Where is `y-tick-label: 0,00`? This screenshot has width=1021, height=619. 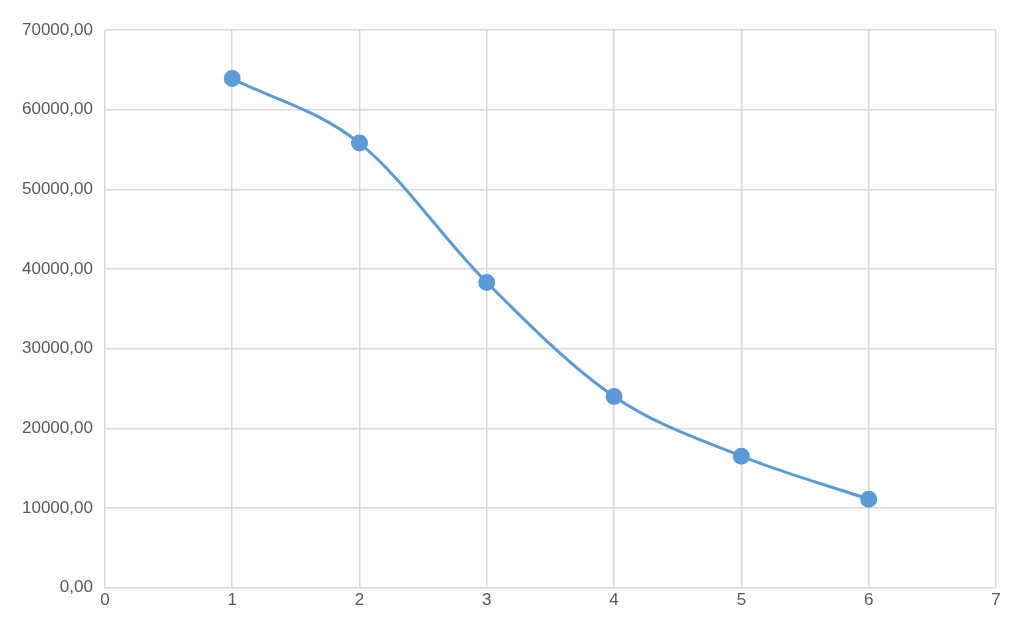 y-tick-label: 0,00 is located at coordinates (76, 587).